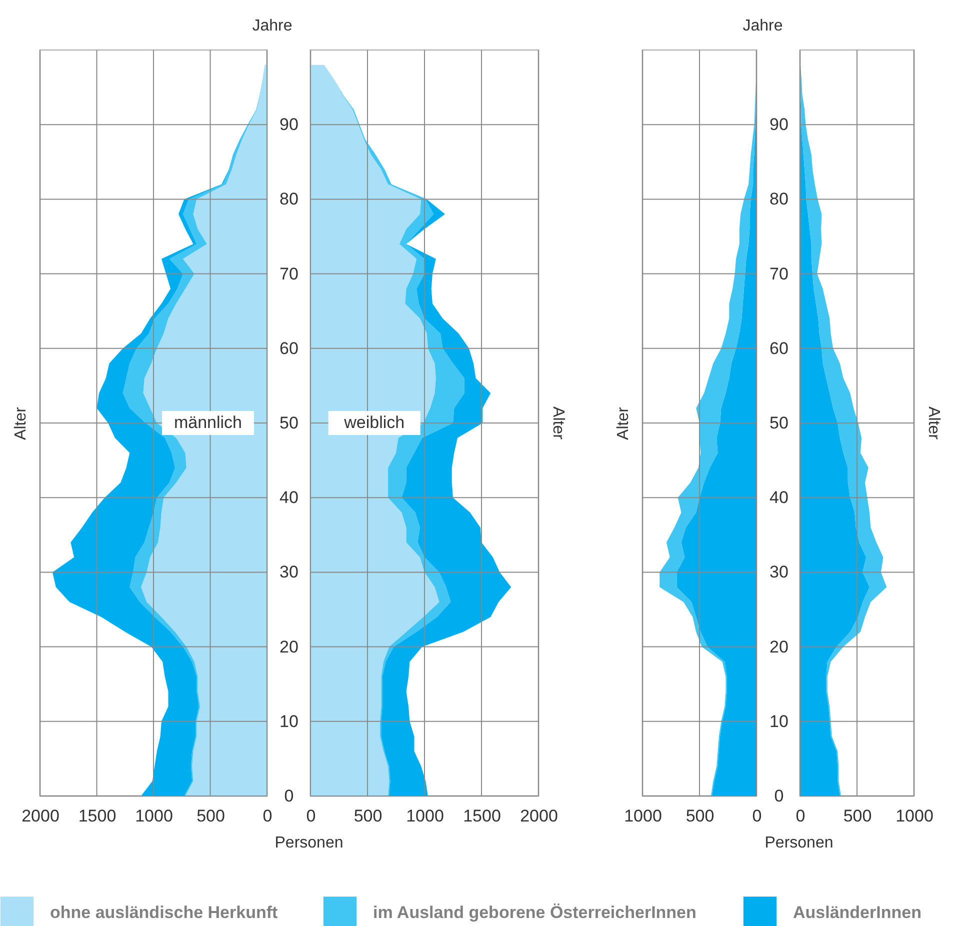 The image size is (963, 926). Describe the element at coordinates (374, 422) in the screenshot. I see `annotation: weiblich` at that location.